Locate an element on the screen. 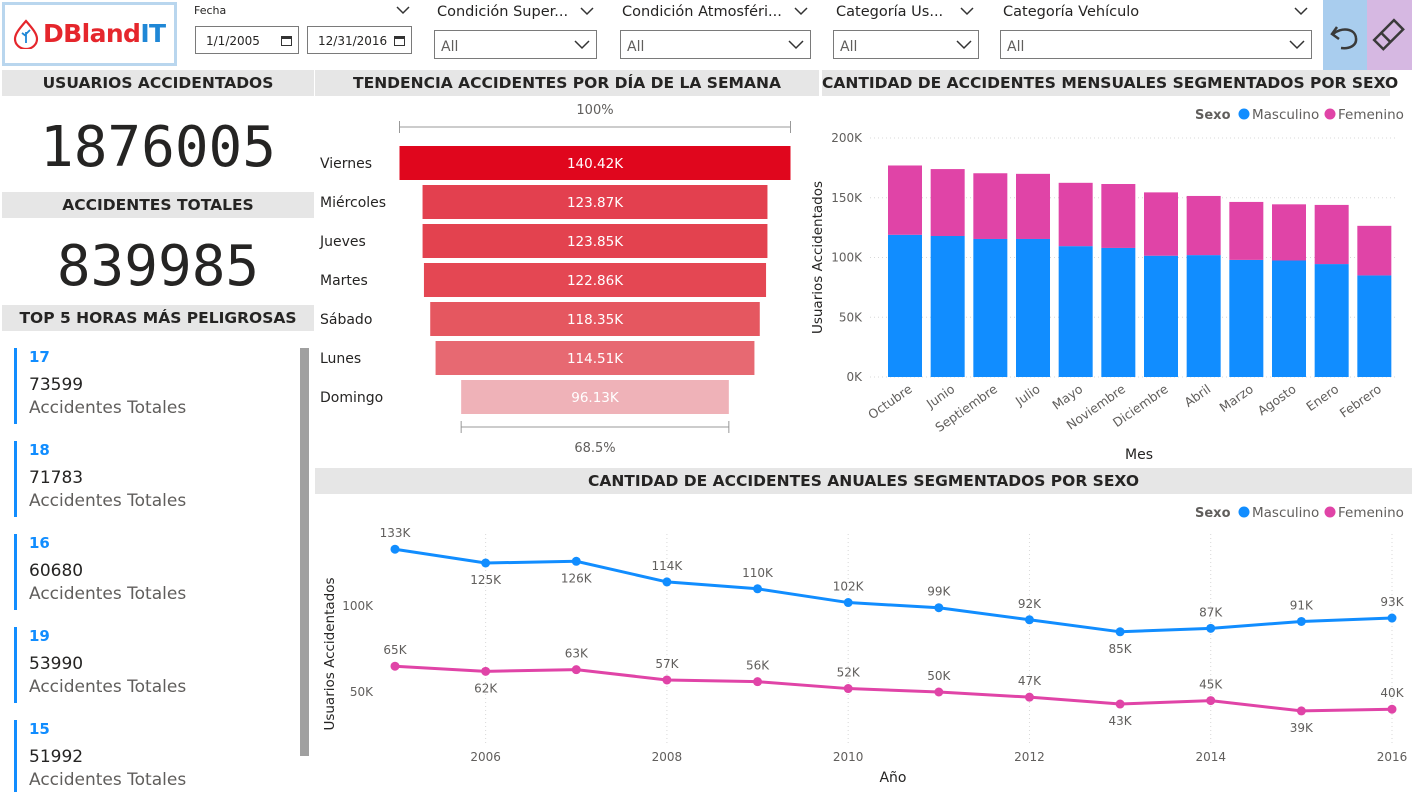 This screenshot has height=792, width=1412. undo-button is located at coordinates (1345, 35).